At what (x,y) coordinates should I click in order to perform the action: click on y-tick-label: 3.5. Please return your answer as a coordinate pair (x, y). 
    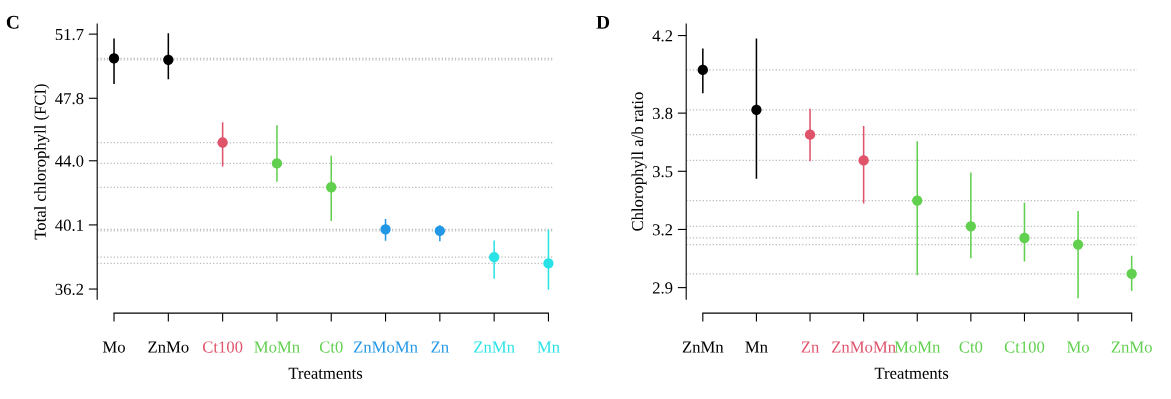
    Looking at the image, I should click on (662, 172).